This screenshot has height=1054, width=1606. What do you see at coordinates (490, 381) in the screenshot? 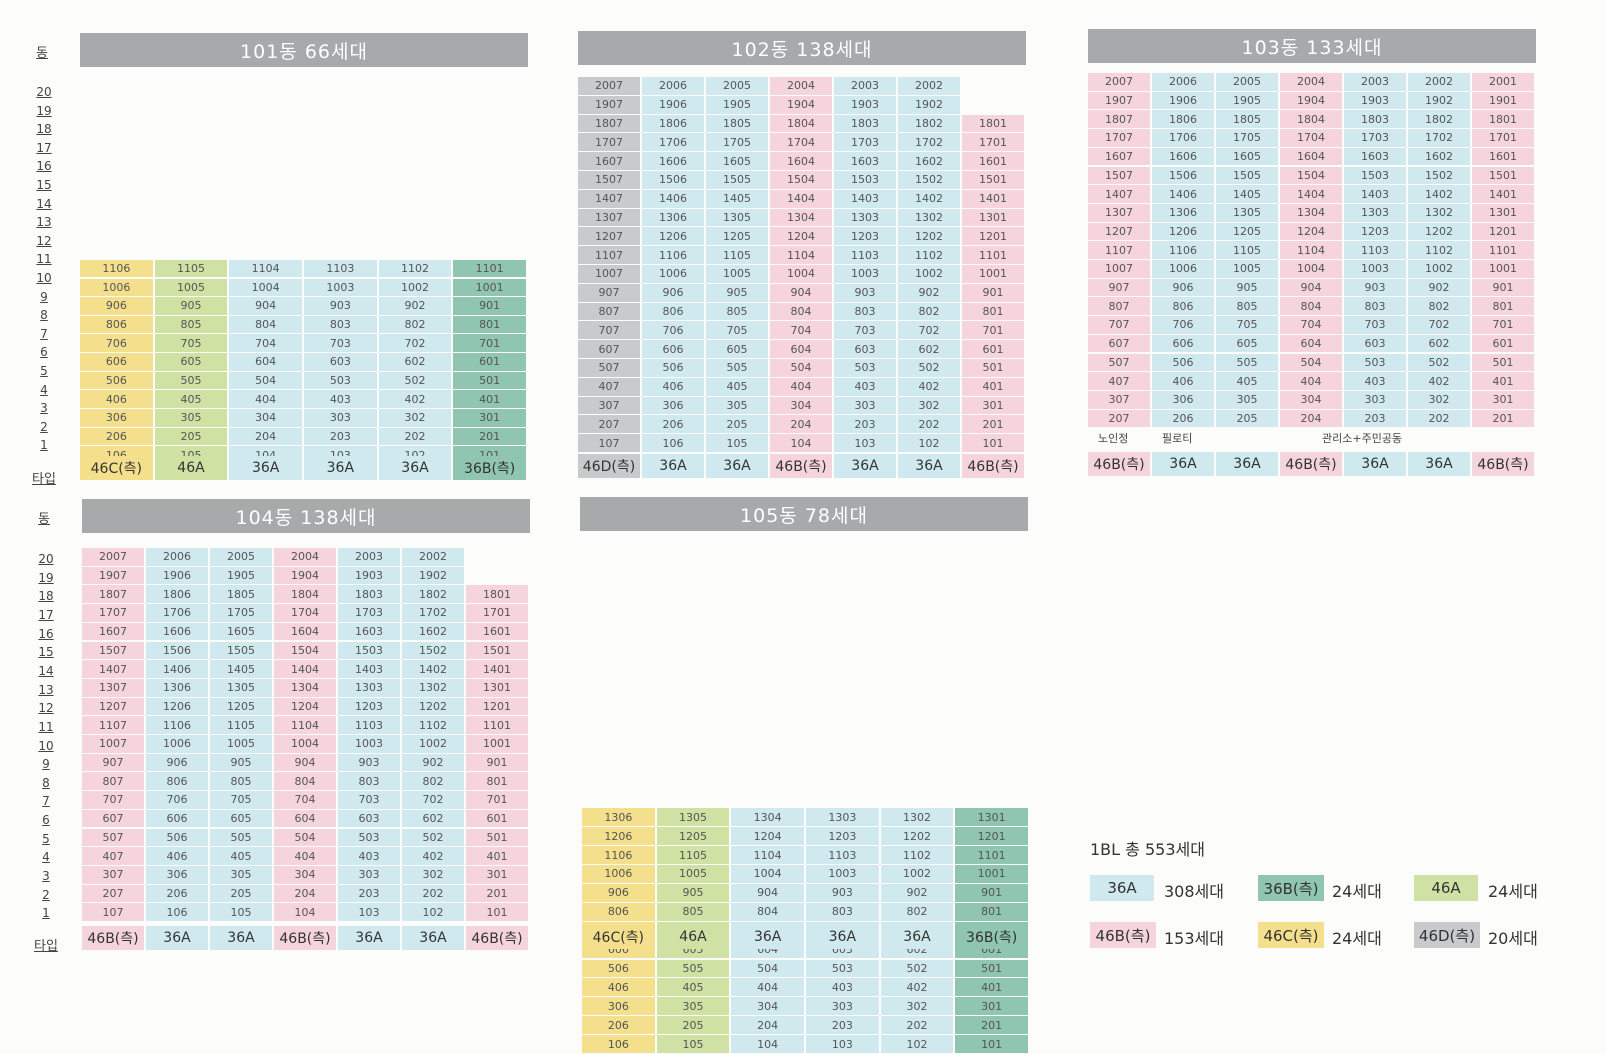
I see `unit-cell: 501` at bounding box center [490, 381].